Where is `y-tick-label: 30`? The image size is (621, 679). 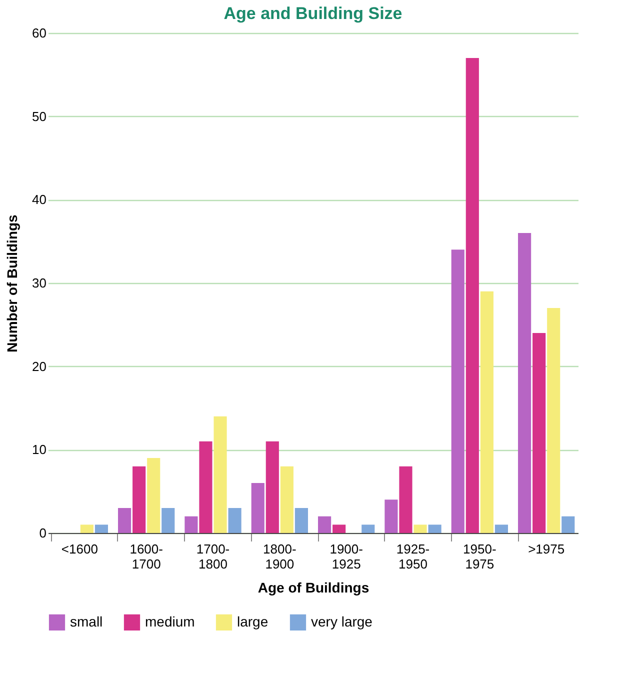
y-tick-label: 30 is located at coordinates (39, 283).